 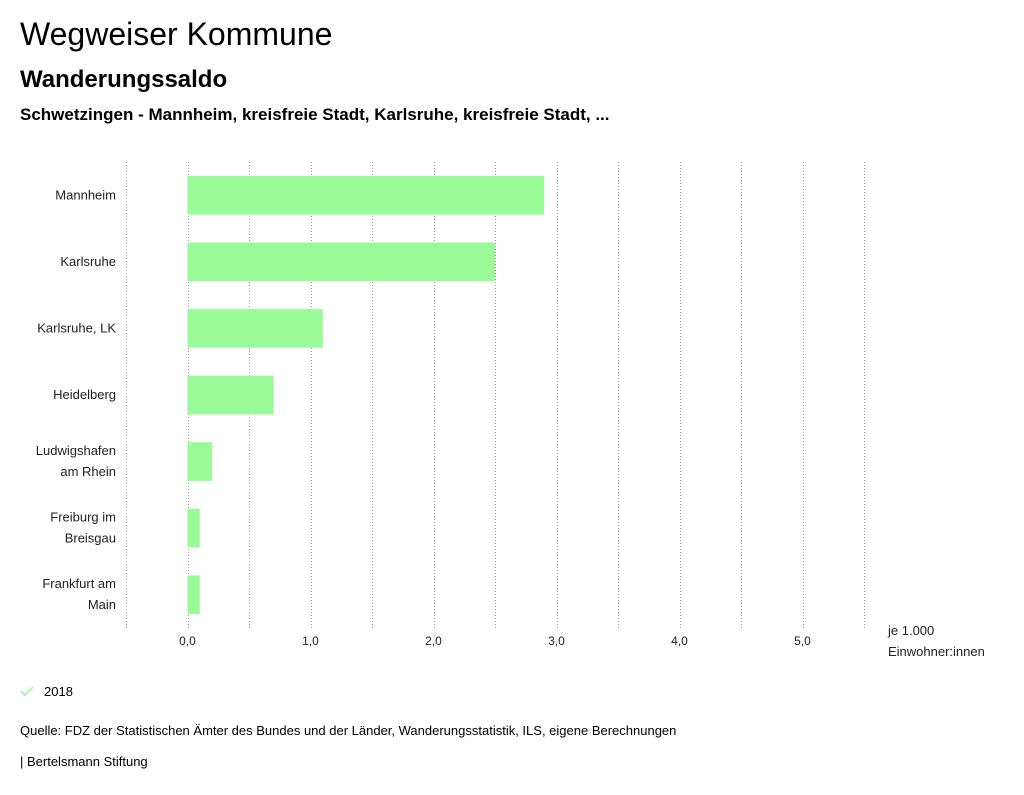 What do you see at coordinates (679, 641) in the screenshot?
I see `x-tick-label: 4,0` at bounding box center [679, 641].